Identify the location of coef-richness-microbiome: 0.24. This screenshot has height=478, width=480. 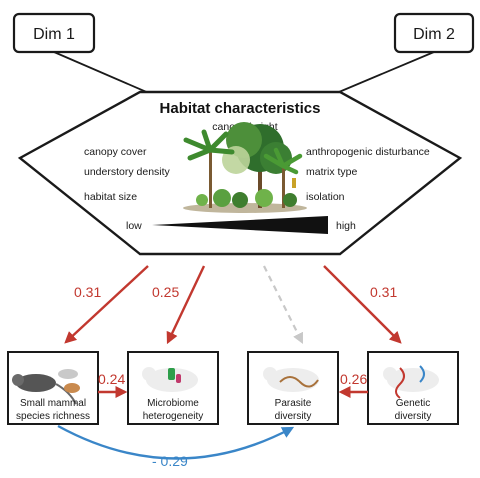
(111, 379).